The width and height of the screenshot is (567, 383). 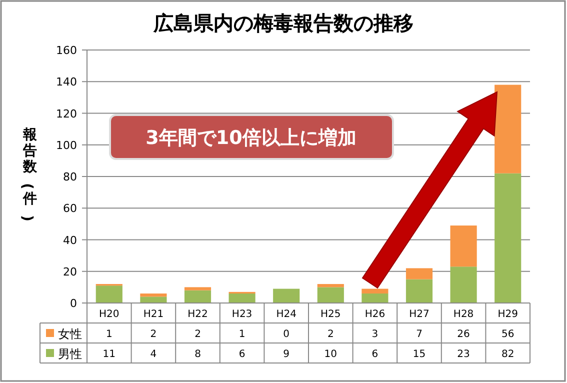 I want to click on legend-label: 女性, so click(x=70, y=334).